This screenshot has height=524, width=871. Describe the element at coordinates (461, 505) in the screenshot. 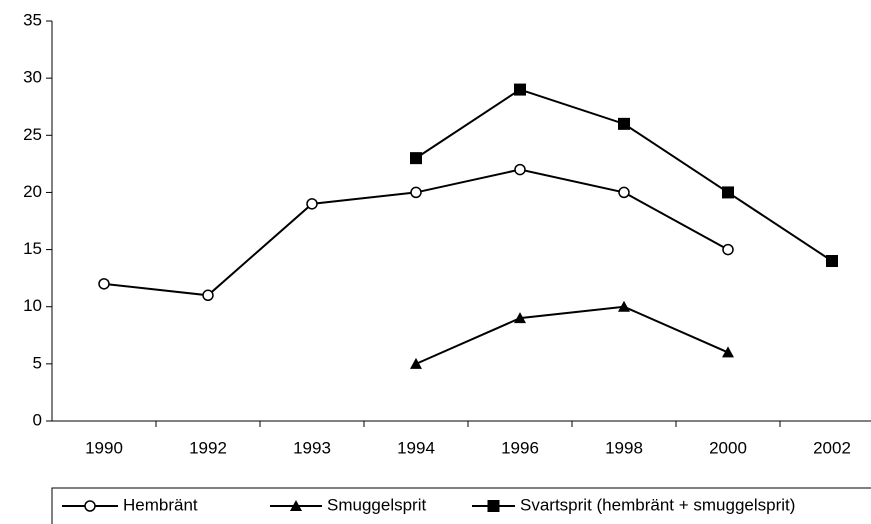

I see `legend-box` at that location.